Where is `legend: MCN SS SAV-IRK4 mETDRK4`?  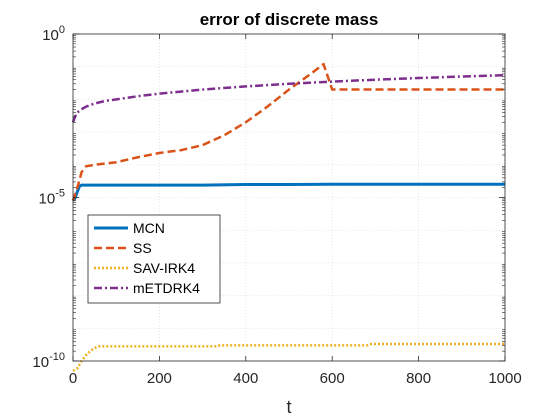
legend: MCN SS SAV-IRK4 mETDRK4 is located at coordinates (154, 259).